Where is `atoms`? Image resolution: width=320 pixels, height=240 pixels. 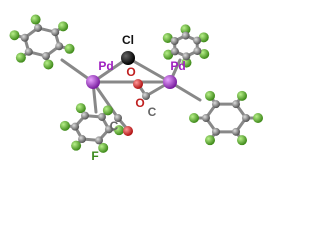 atoms is located at coordinates (131, 93).